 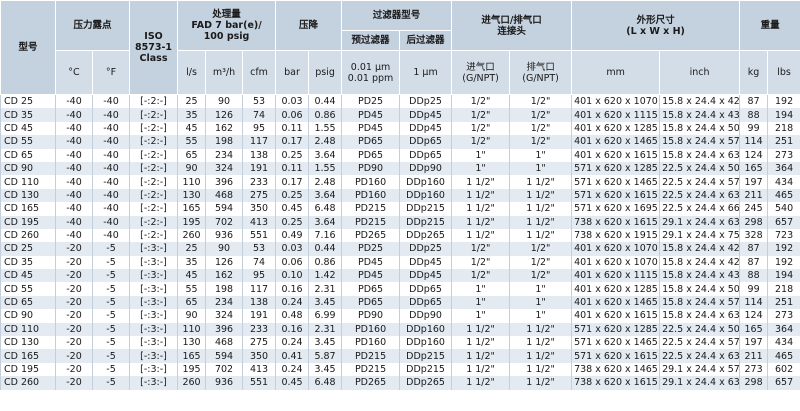 I want to click on unit-cell: °F, so click(x=111, y=72).